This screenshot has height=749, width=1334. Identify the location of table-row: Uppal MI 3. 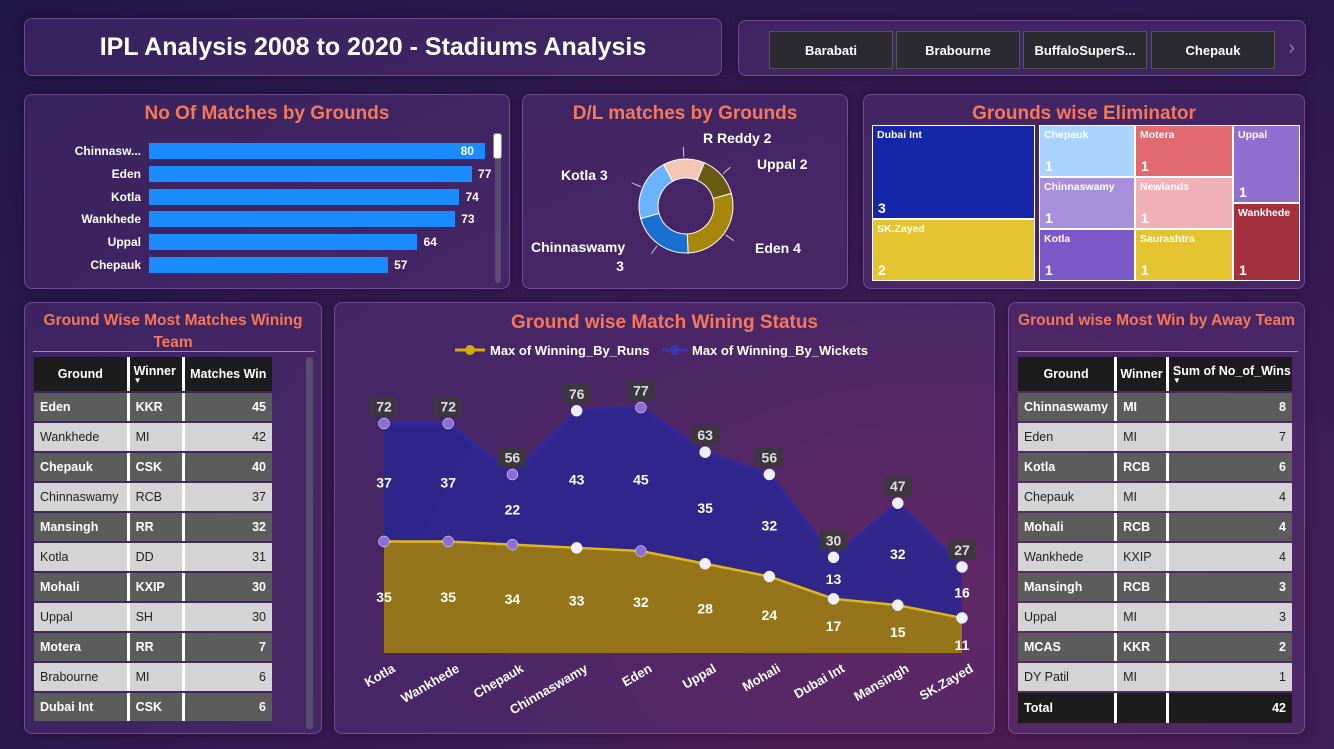
(1155, 617).